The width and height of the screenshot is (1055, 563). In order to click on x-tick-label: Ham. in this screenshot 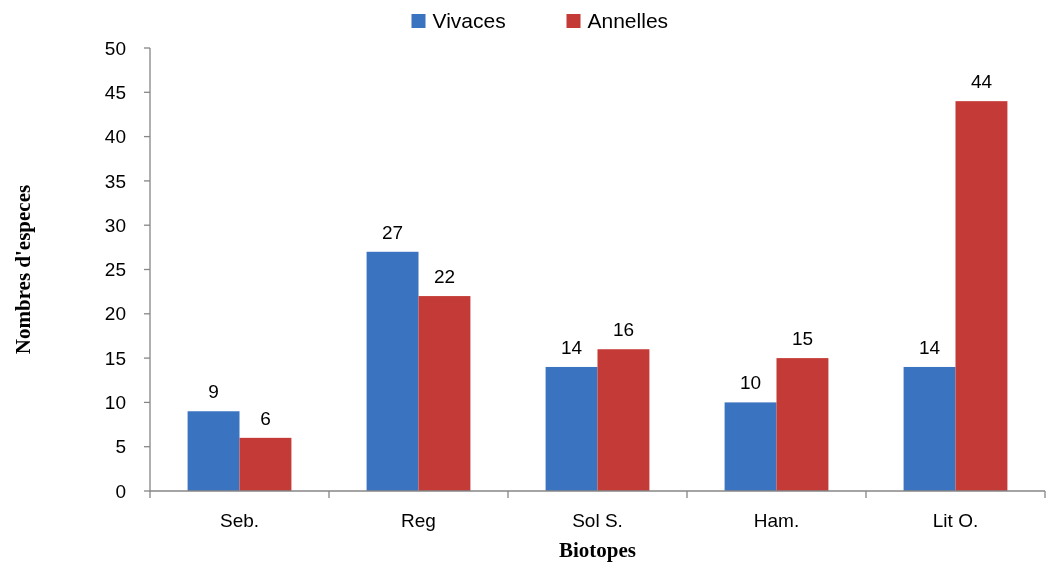, I will do `click(776, 520)`.